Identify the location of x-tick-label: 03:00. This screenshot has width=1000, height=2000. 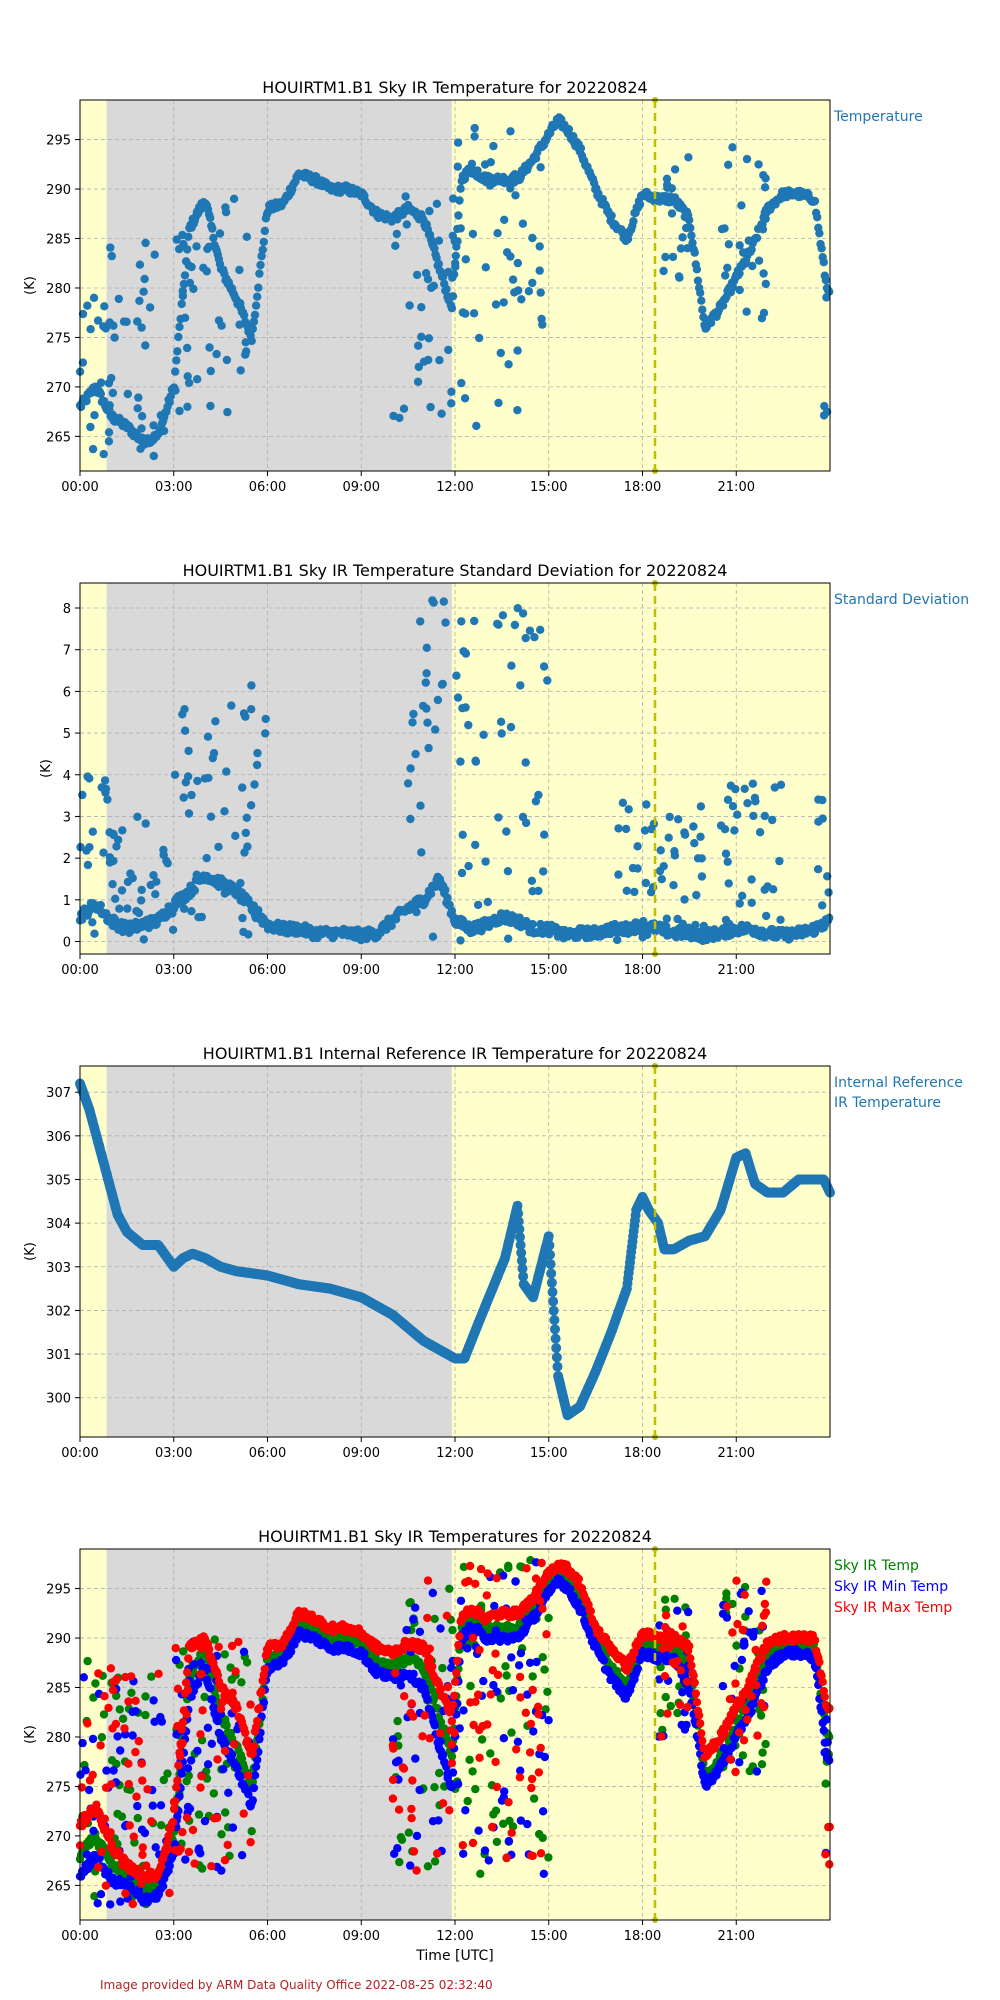
(173, 1453).